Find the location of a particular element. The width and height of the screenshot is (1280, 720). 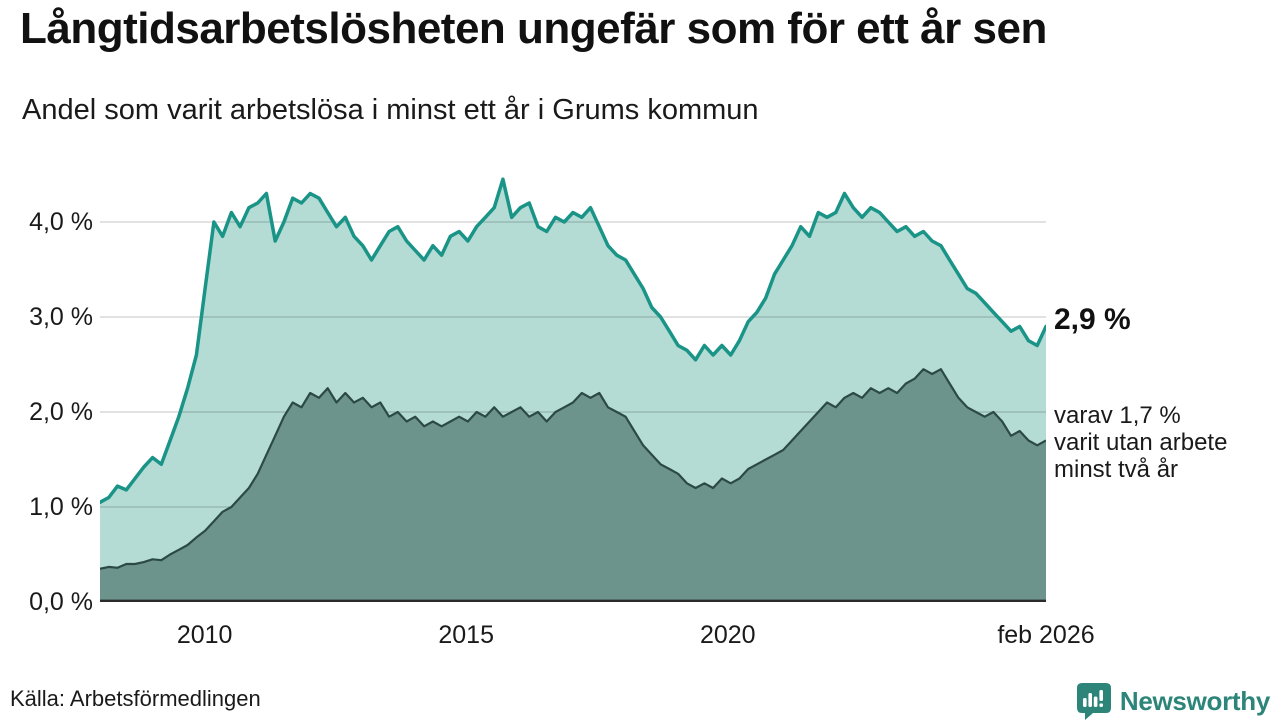

newsworthy-branding: Newsworthy is located at coordinates (1173, 701).